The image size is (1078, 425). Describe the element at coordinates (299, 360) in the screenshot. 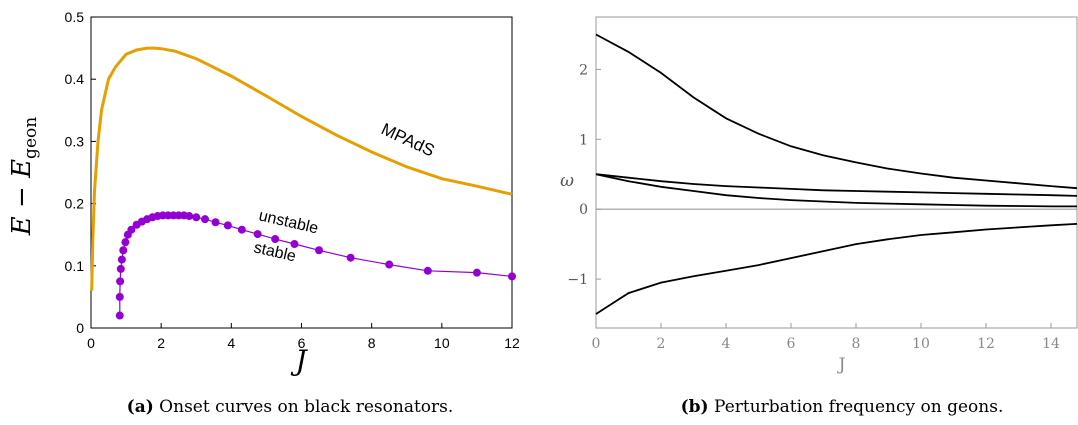

I see `panel-a-x-axis-label: J` at that location.